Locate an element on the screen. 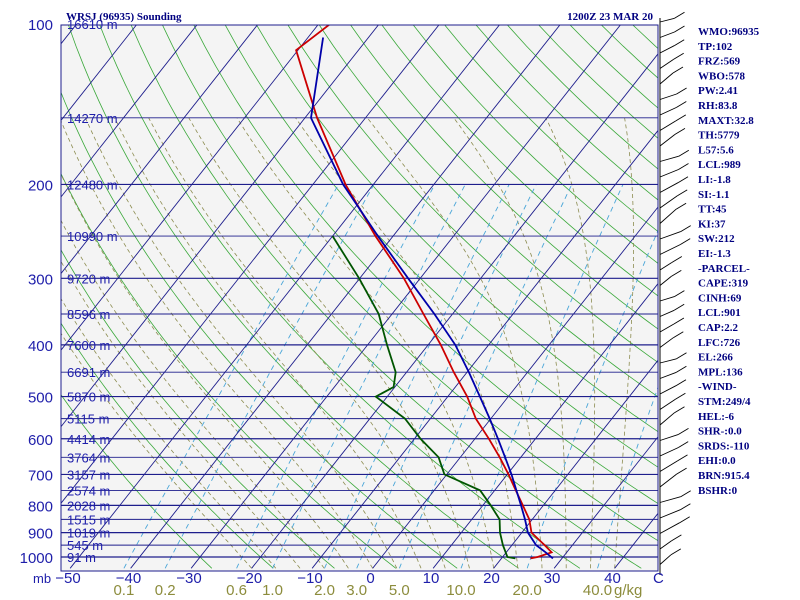 This screenshot has height=600, width=800. index-label: SRDS:-110 is located at coordinates (724, 446).